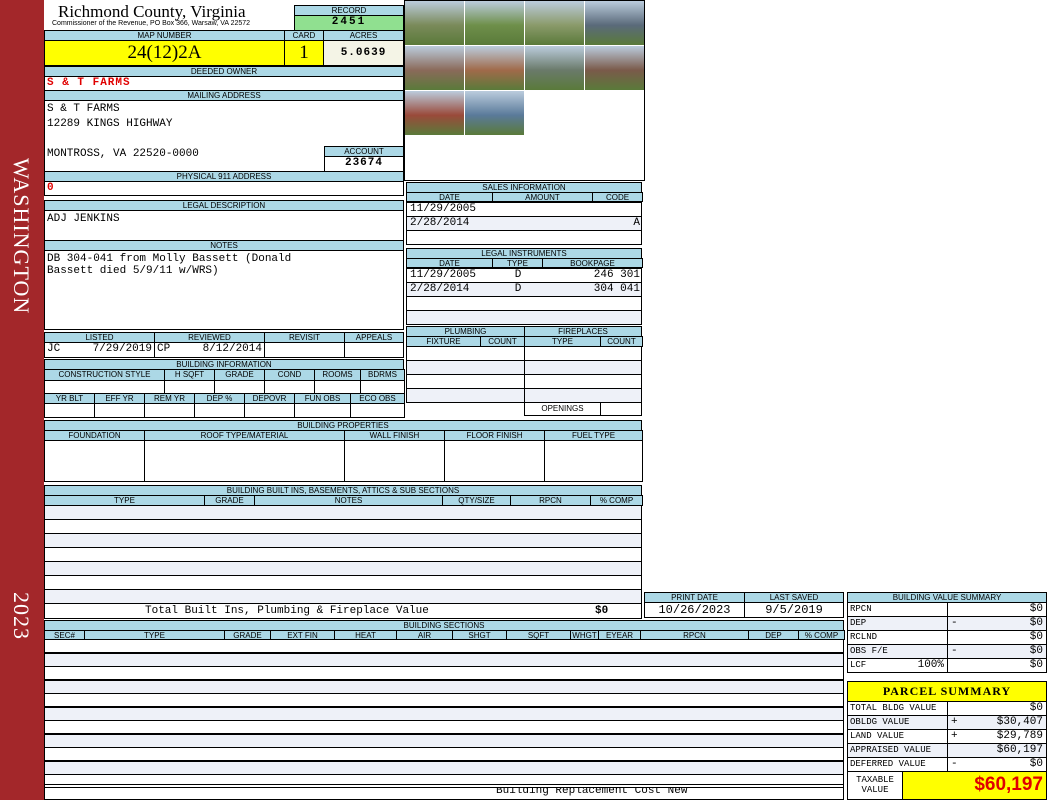  What do you see at coordinates (83, 109) in the screenshot?
I see `mailing-line1: S & T FARMS` at bounding box center [83, 109].